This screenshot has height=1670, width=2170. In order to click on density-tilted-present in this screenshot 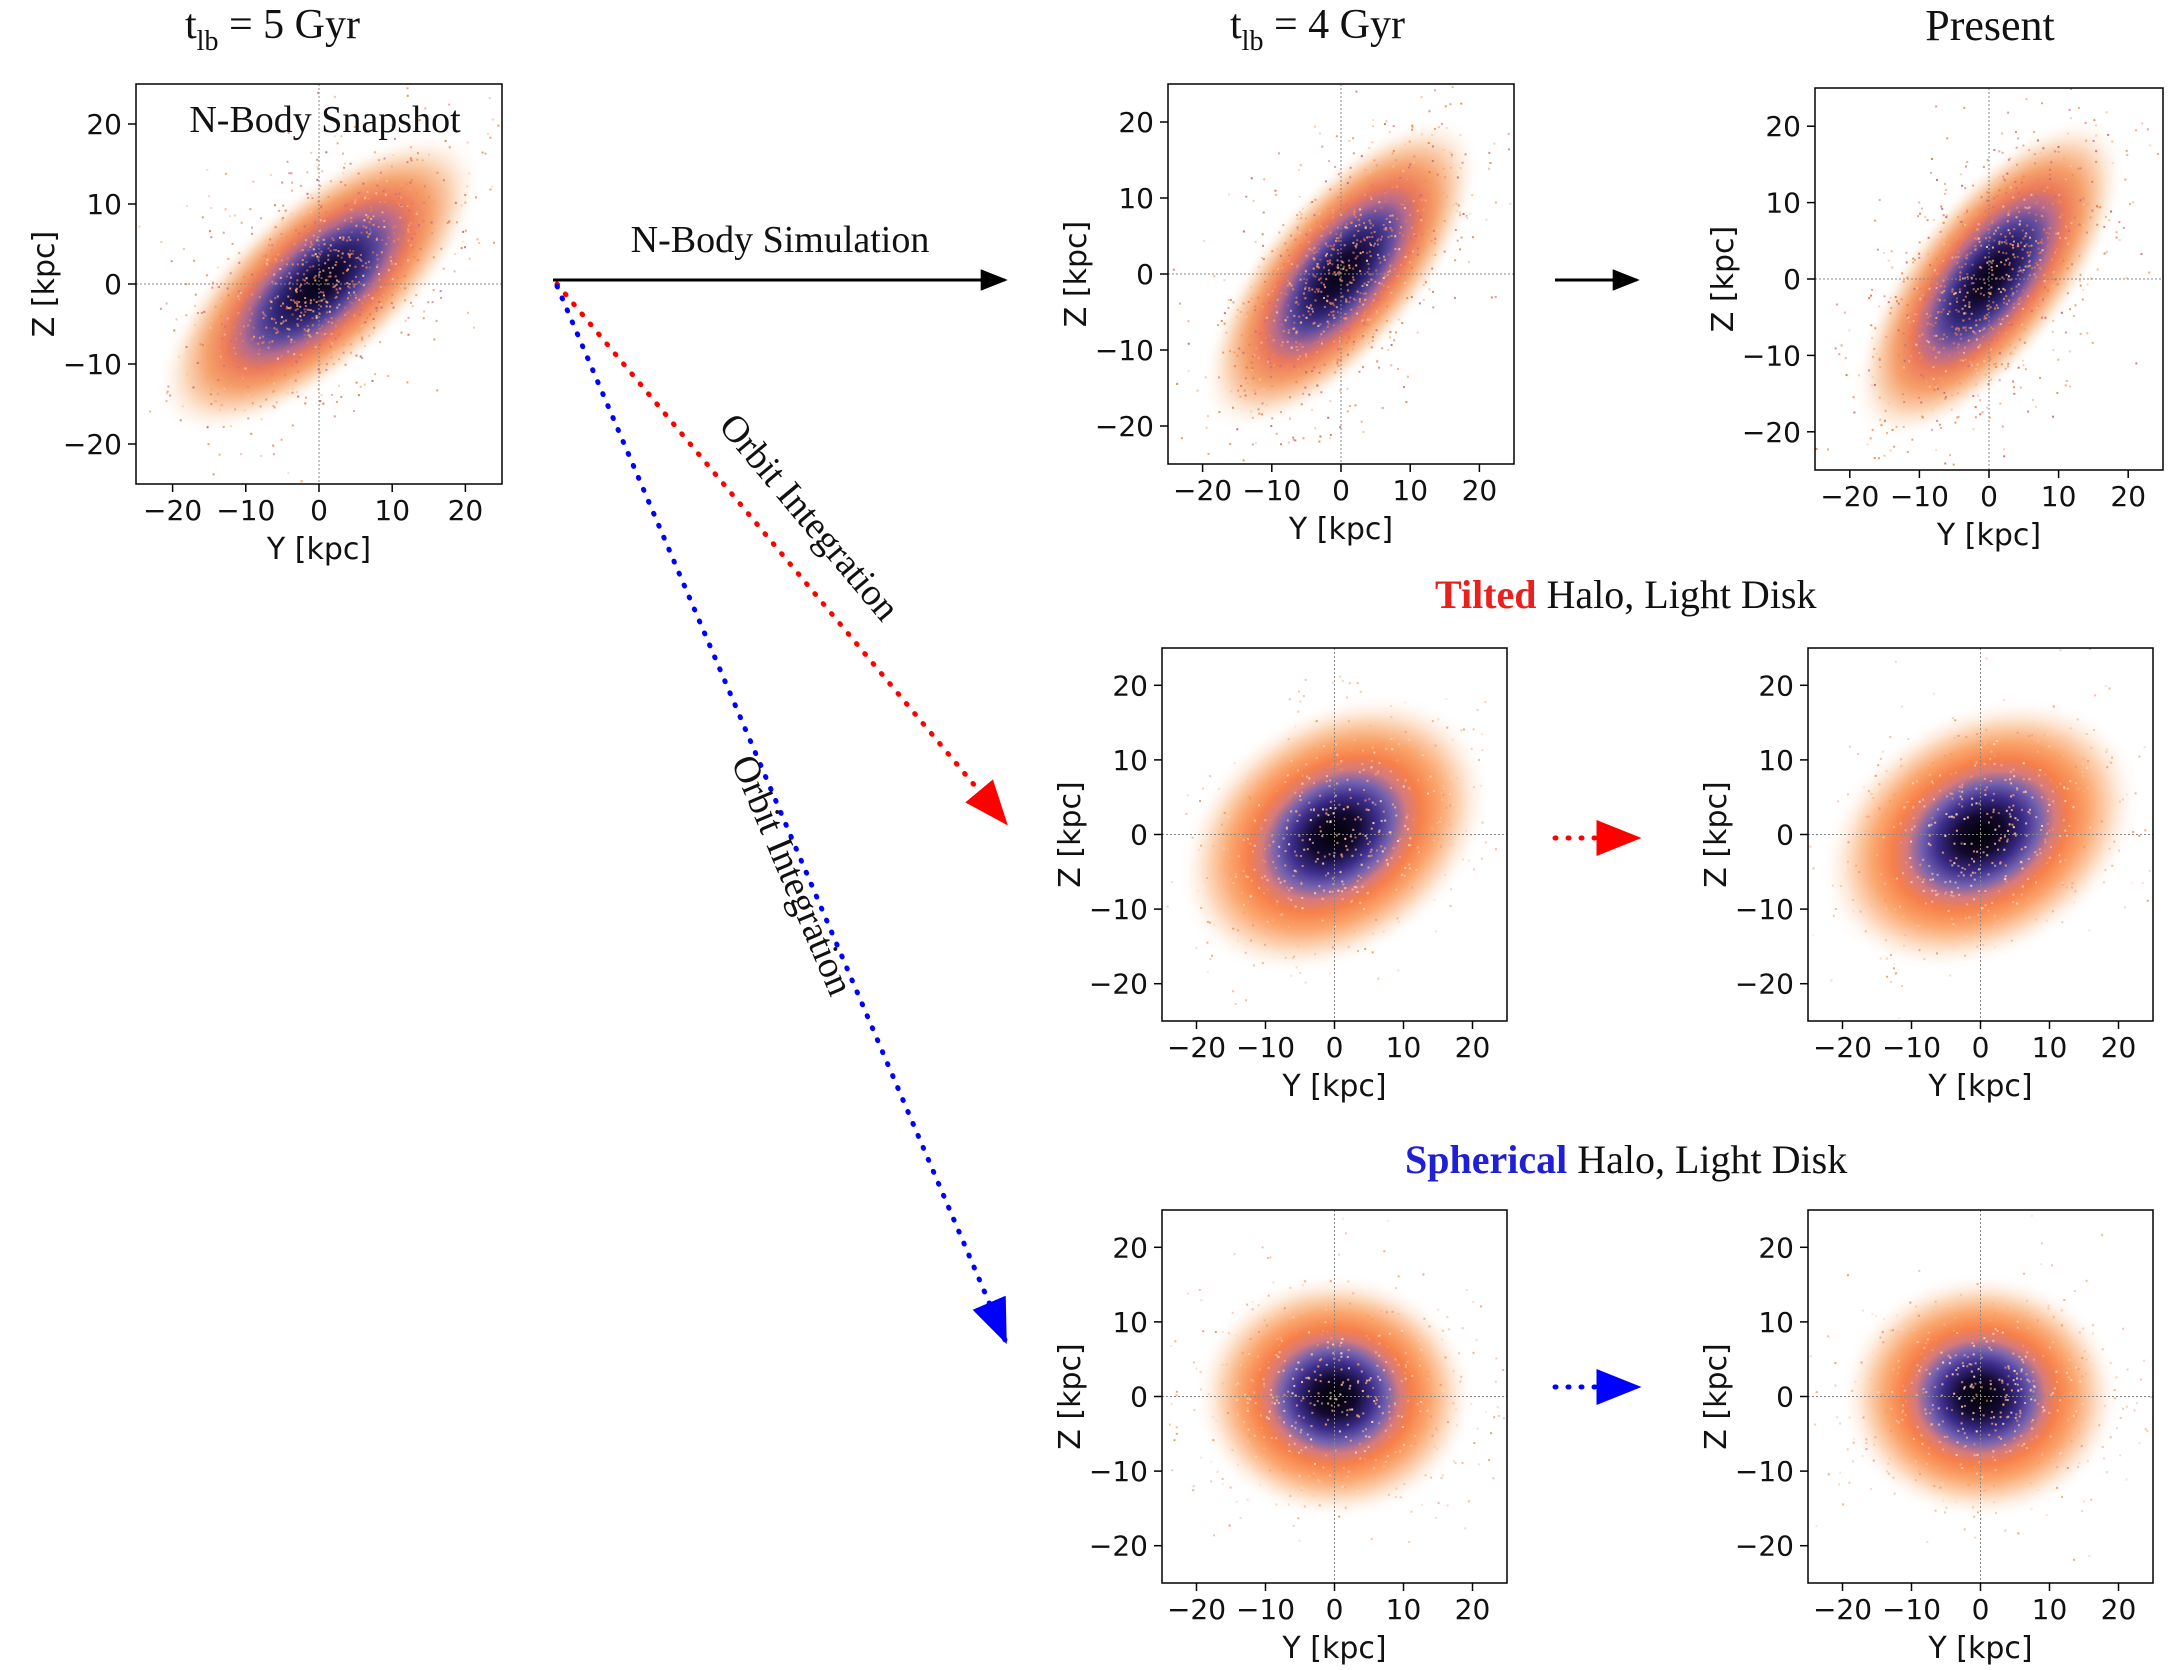, I will do `click(1980, 834)`.